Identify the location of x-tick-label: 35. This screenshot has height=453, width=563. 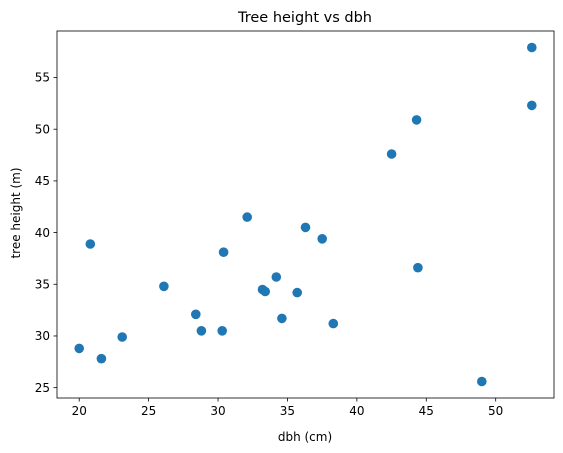
(287, 411).